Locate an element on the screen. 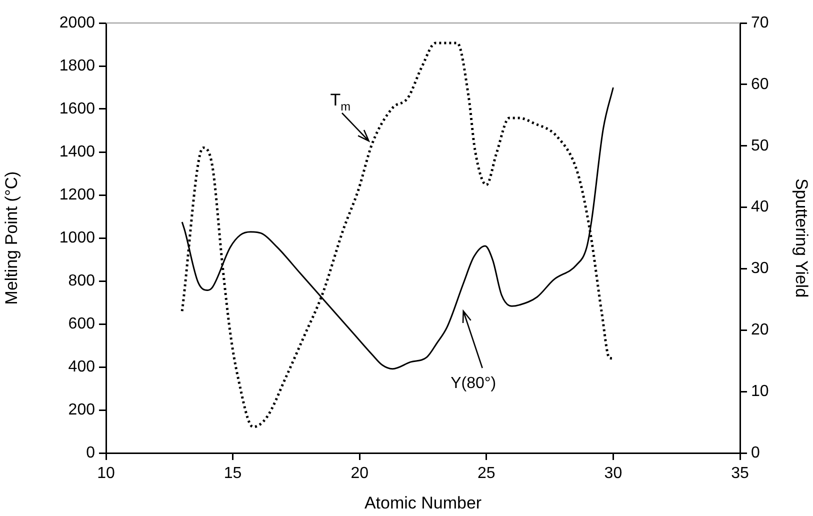 This screenshot has width=813, height=516. x-tick-label: 20 is located at coordinates (359, 473).